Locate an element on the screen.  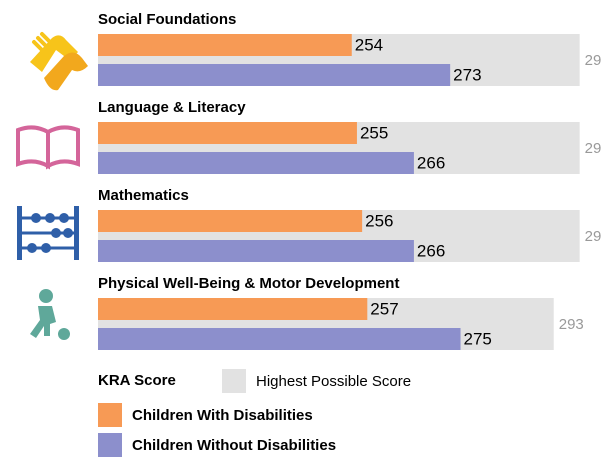
value-label: 256 is located at coordinates (379, 220).